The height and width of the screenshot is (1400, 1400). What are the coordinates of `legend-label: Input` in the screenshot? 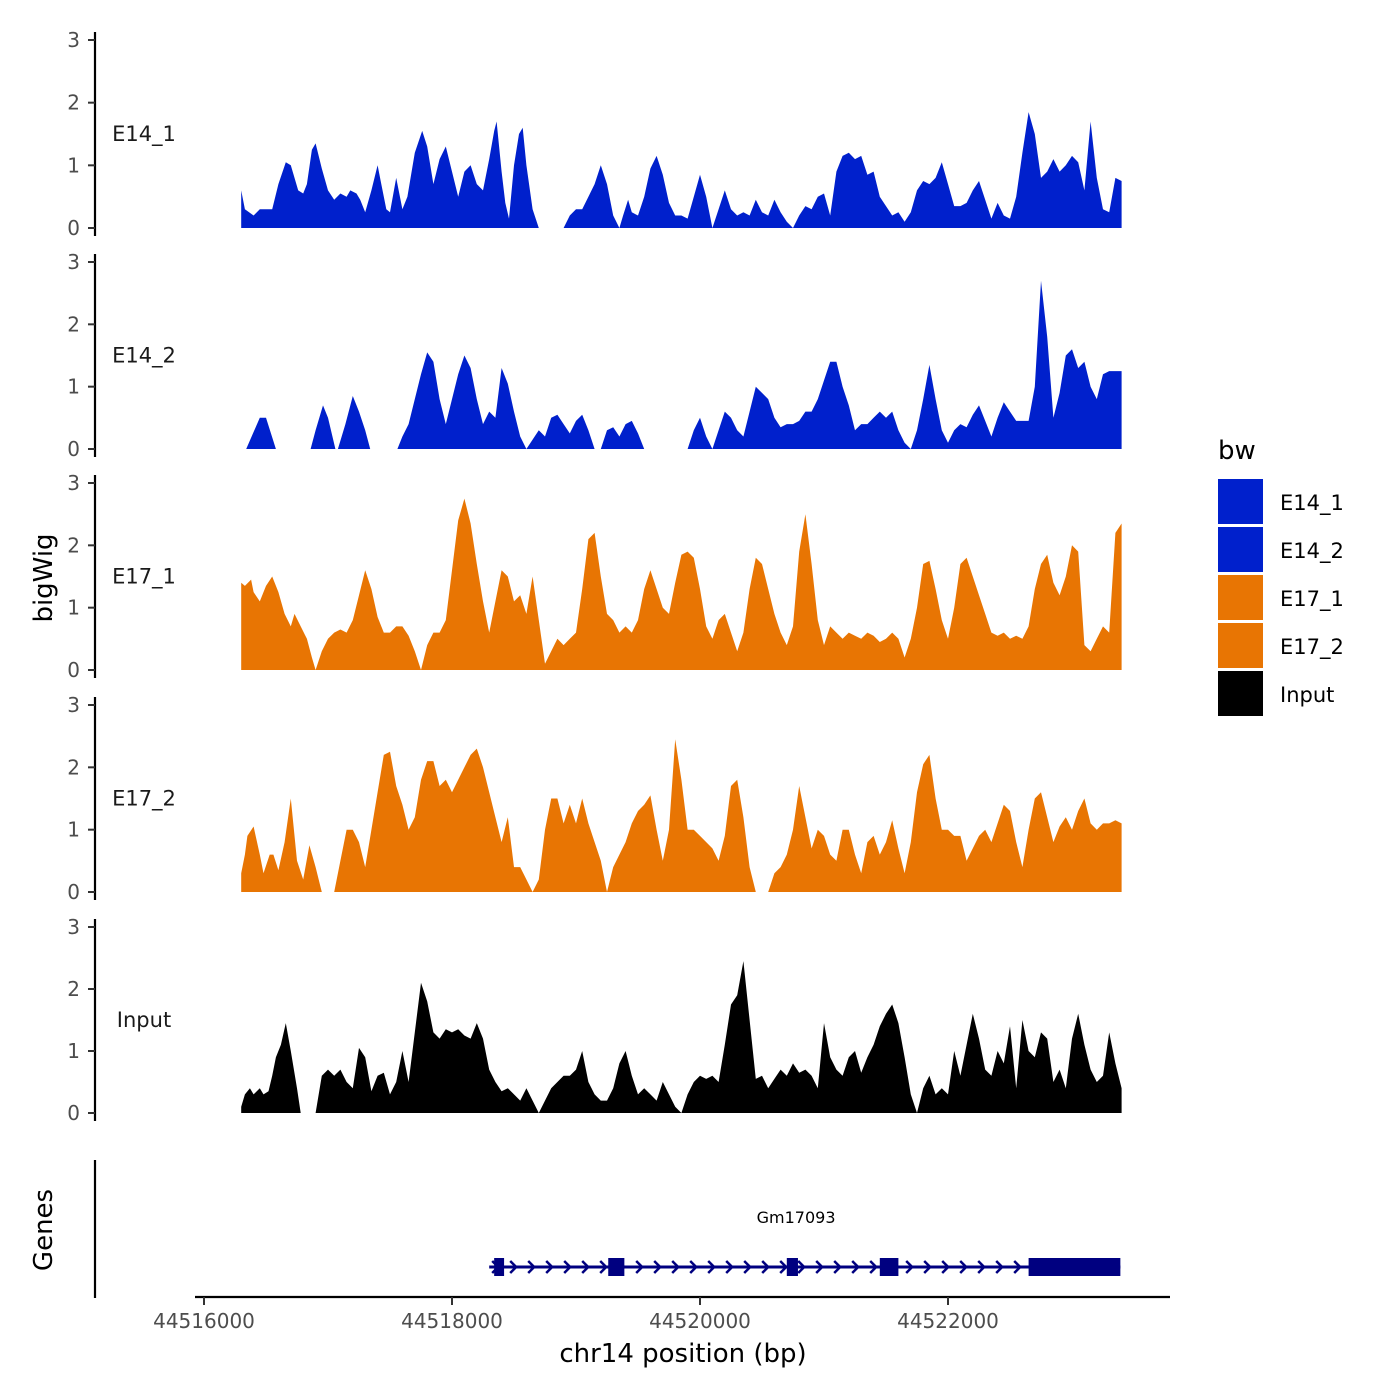 It's located at (1307, 695).